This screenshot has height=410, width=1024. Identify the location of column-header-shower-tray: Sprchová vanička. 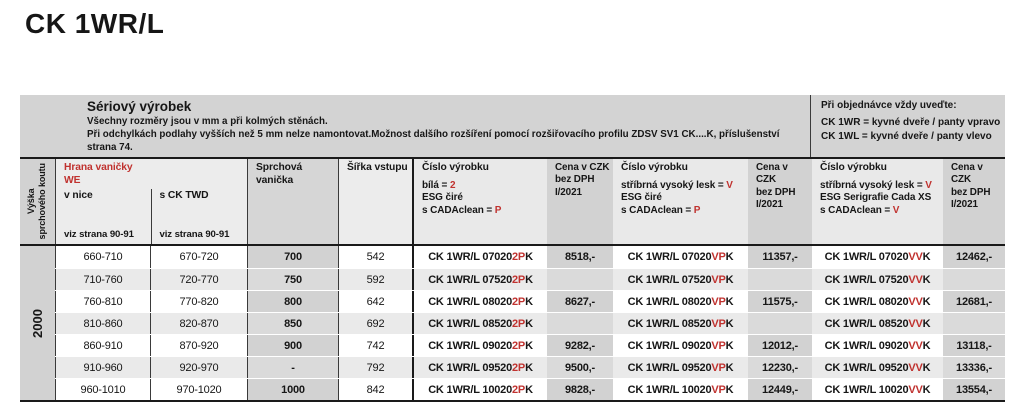
(292, 201).